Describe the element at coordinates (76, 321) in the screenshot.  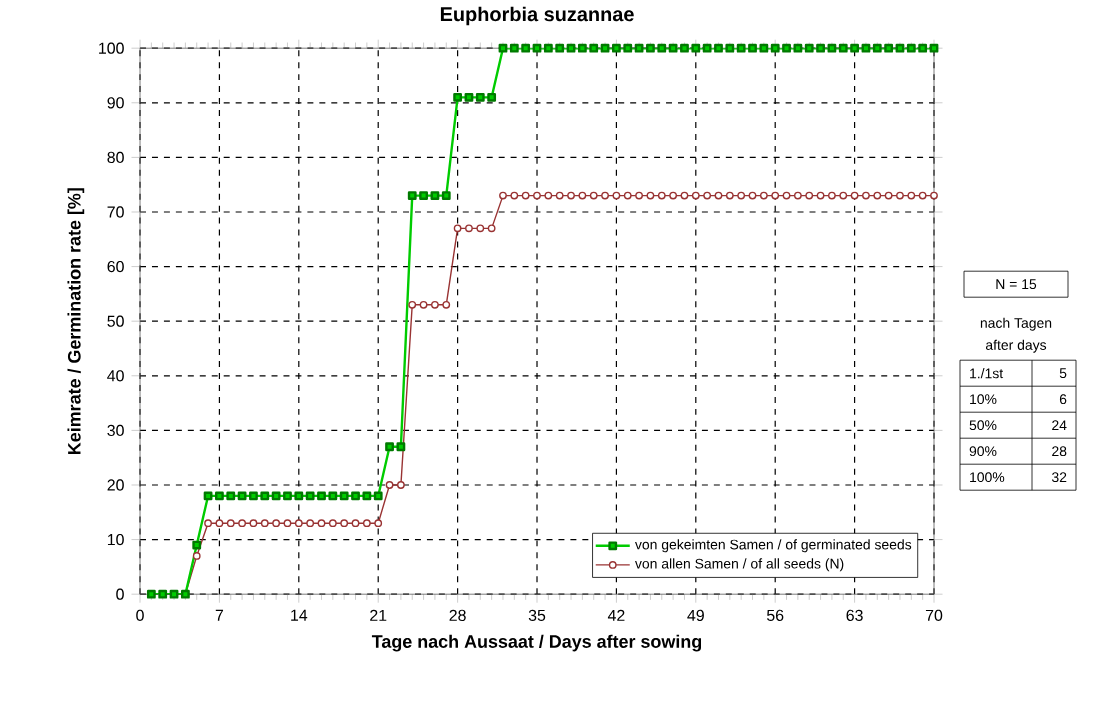
I see `y-axis-title: Keimrate / Germination rate [%]` at that location.